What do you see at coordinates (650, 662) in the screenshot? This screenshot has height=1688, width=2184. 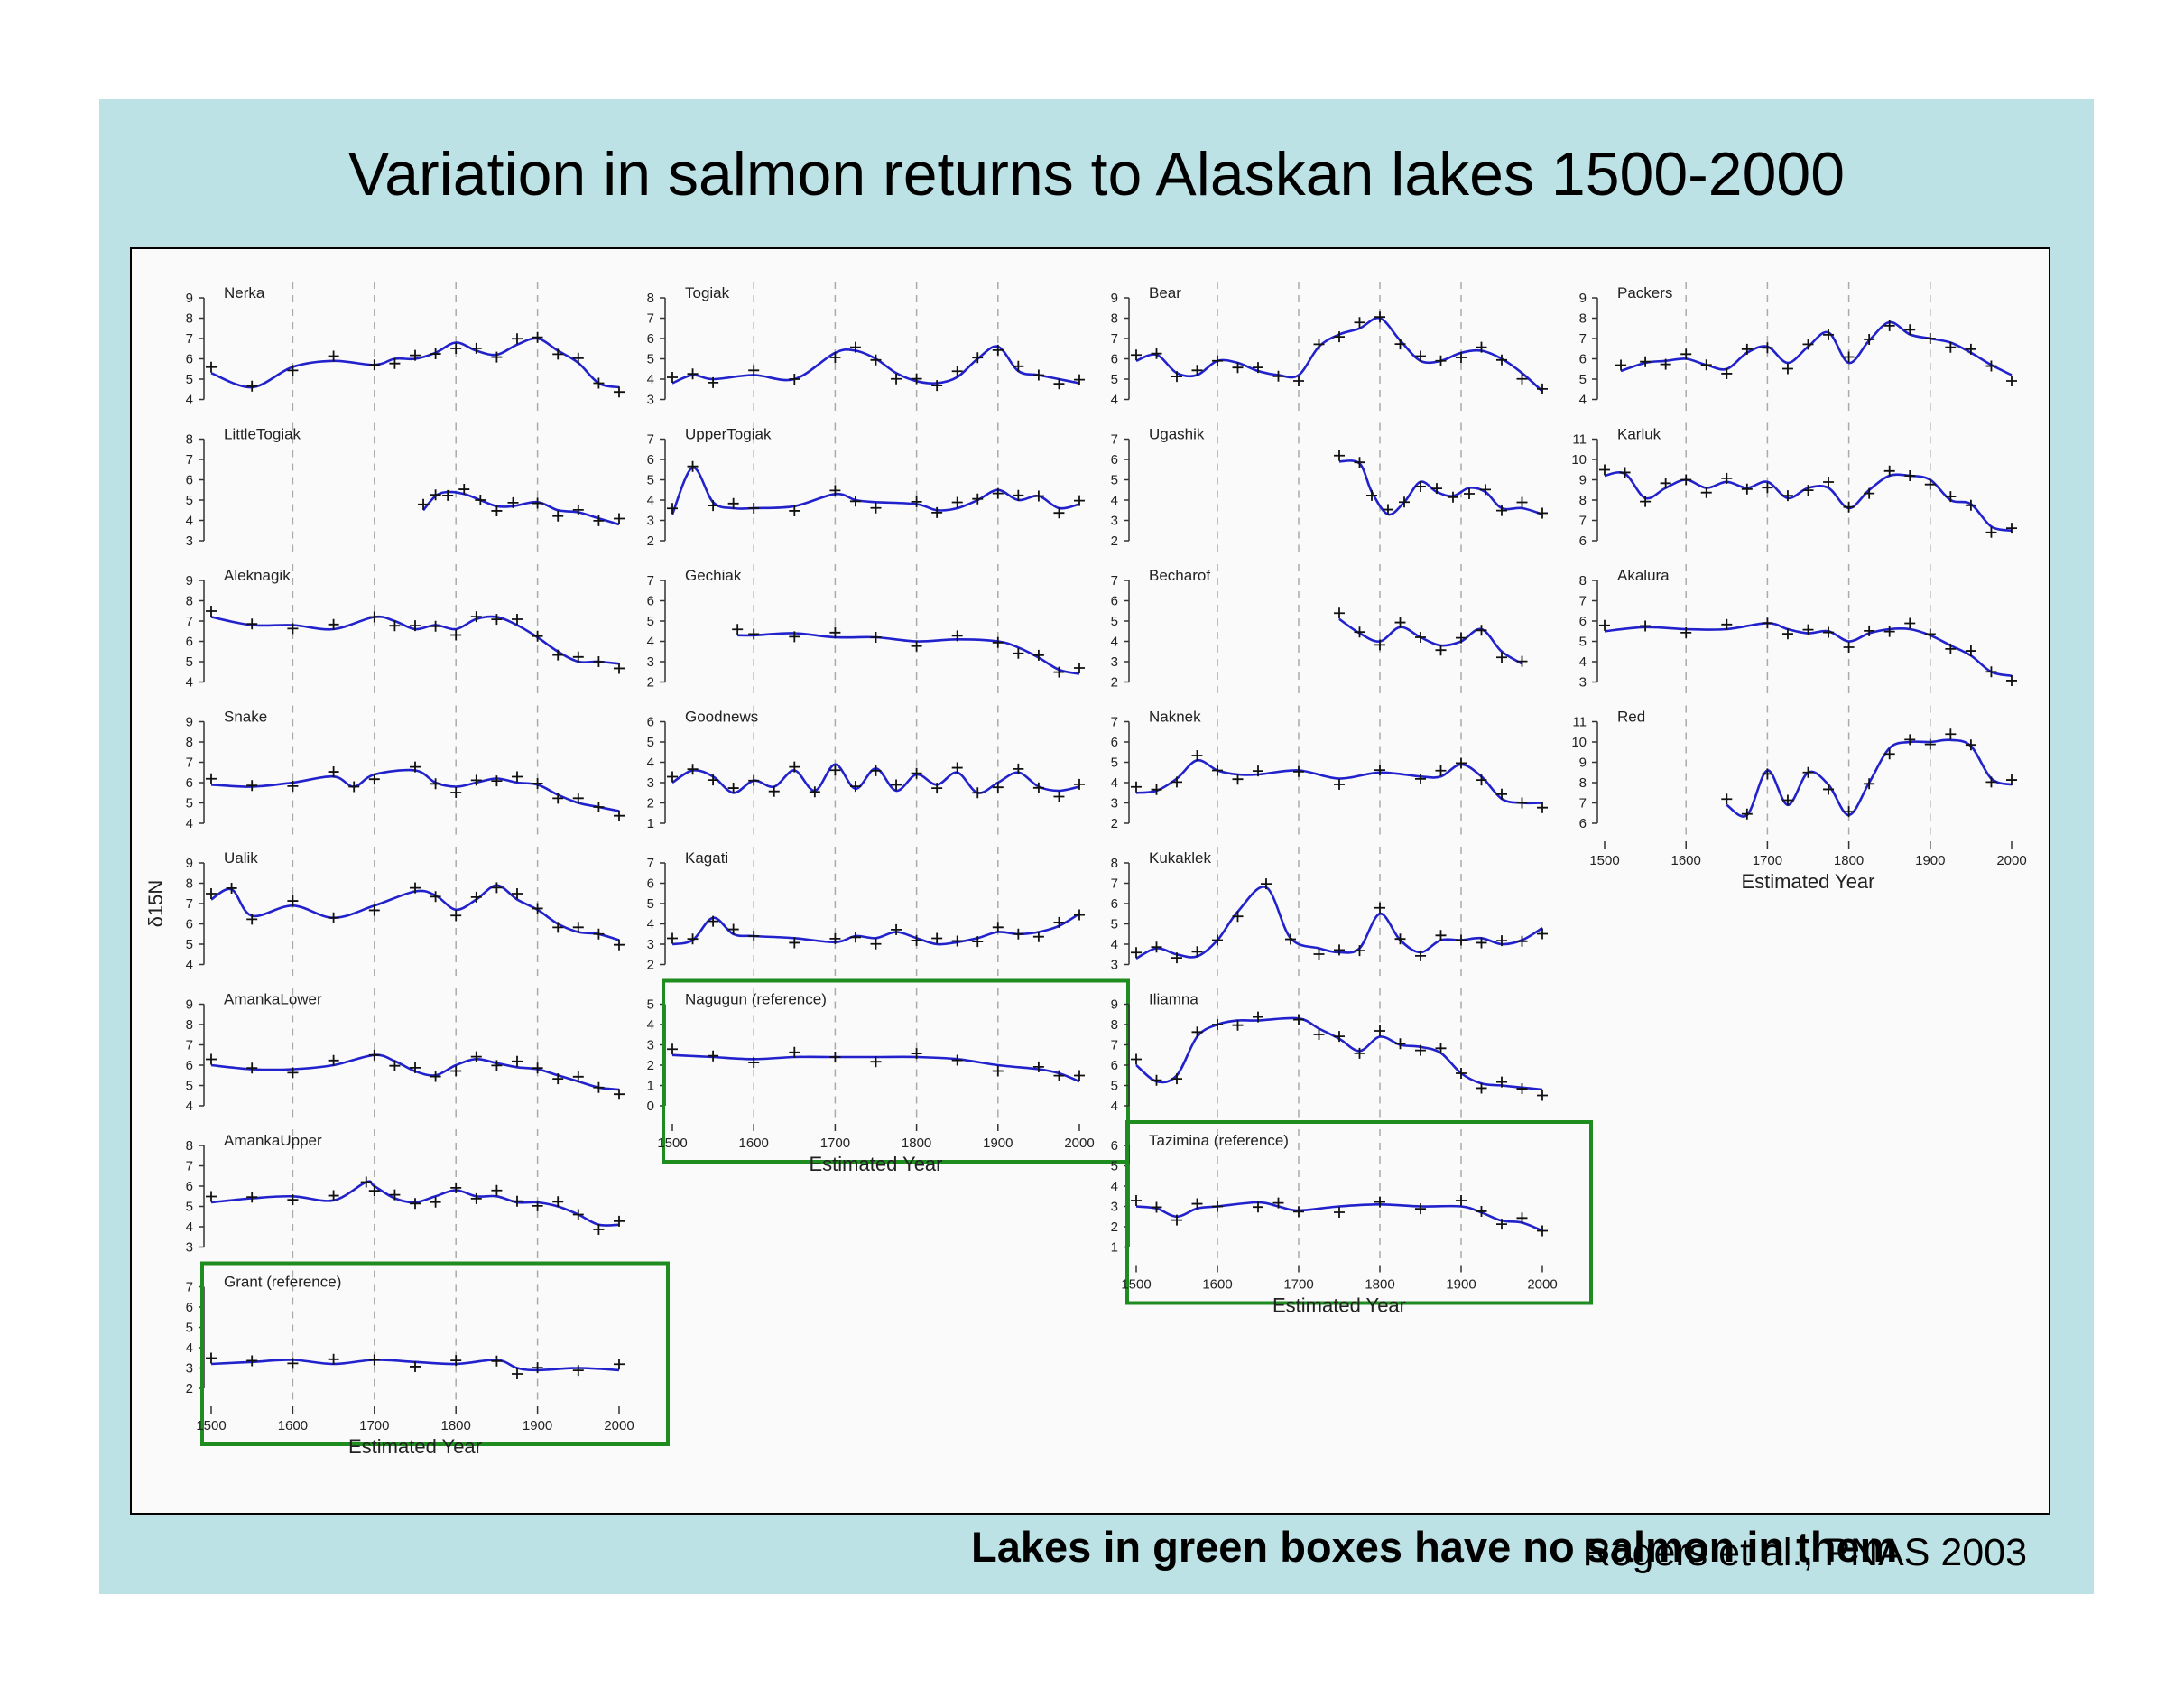 I see `y-tick-label: 3` at bounding box center [650, 662].